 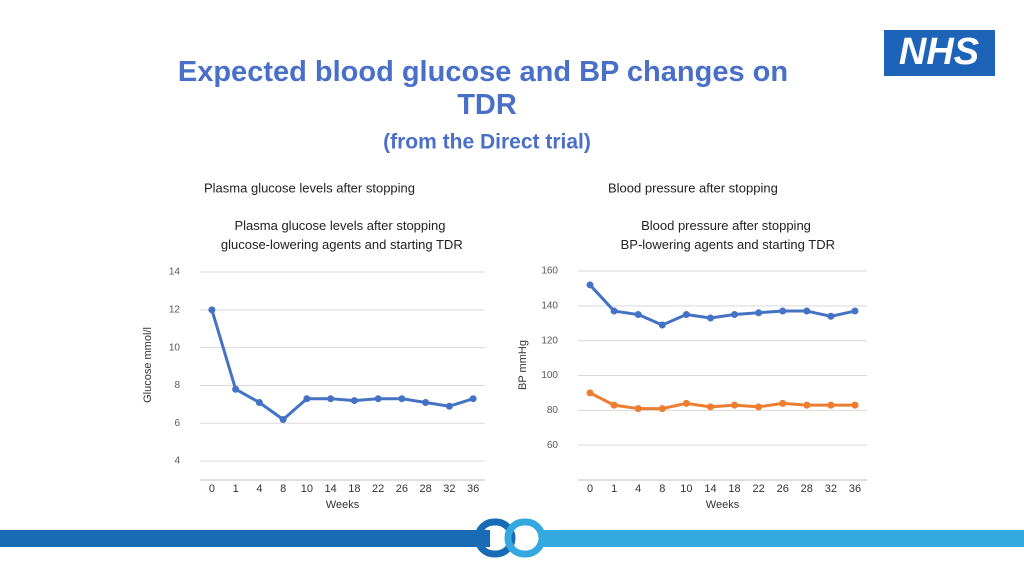 I want to click on y-tick-label: 10, so click(x=175, y=347).